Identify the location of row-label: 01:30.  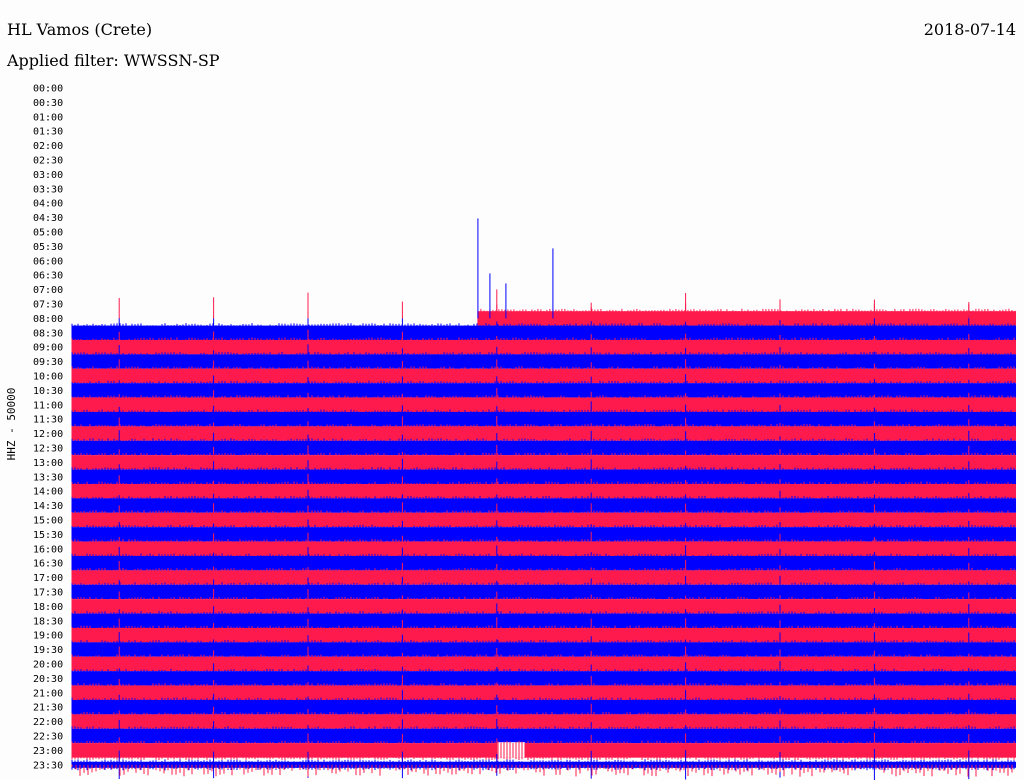
(48, 132).